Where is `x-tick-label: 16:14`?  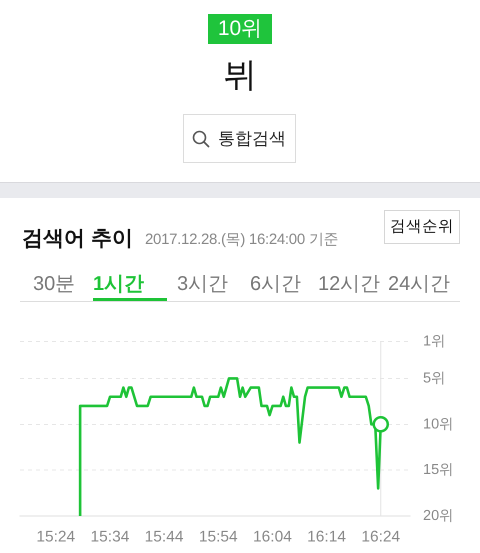 x-tick-label: 16:14 is located at coordinates (326, 537).